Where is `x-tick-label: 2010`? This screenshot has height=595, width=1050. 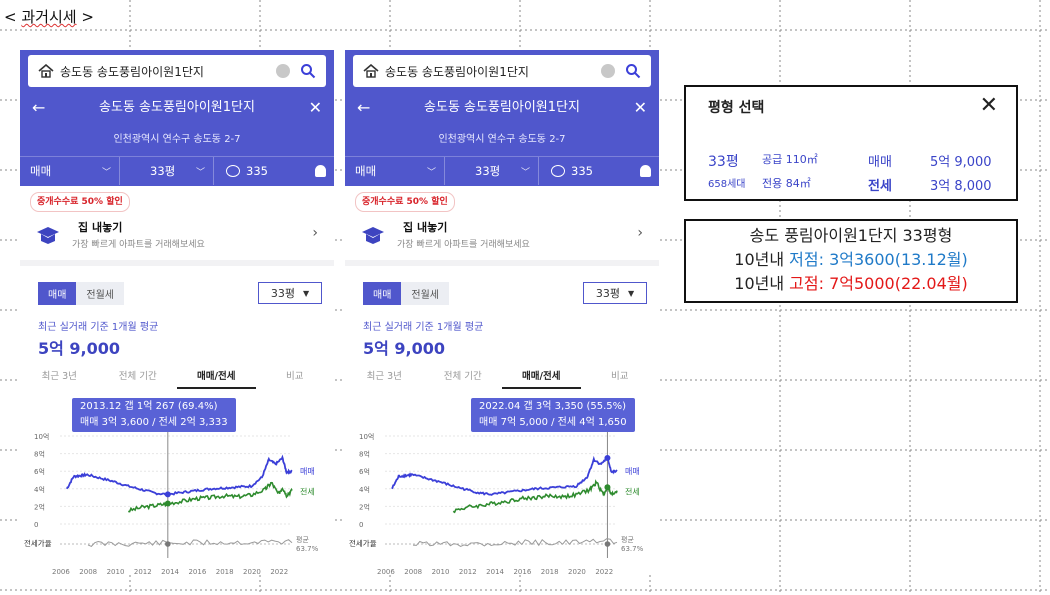 x-tick-label: 2010 is located at coordinates (116, 571).